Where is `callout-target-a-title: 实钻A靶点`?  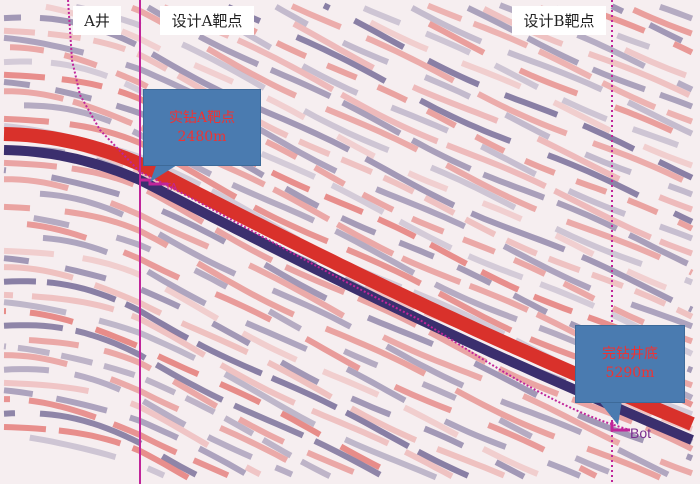
callout-target-a-title: 实钻A靶点 is located at coordinates (202, 117).